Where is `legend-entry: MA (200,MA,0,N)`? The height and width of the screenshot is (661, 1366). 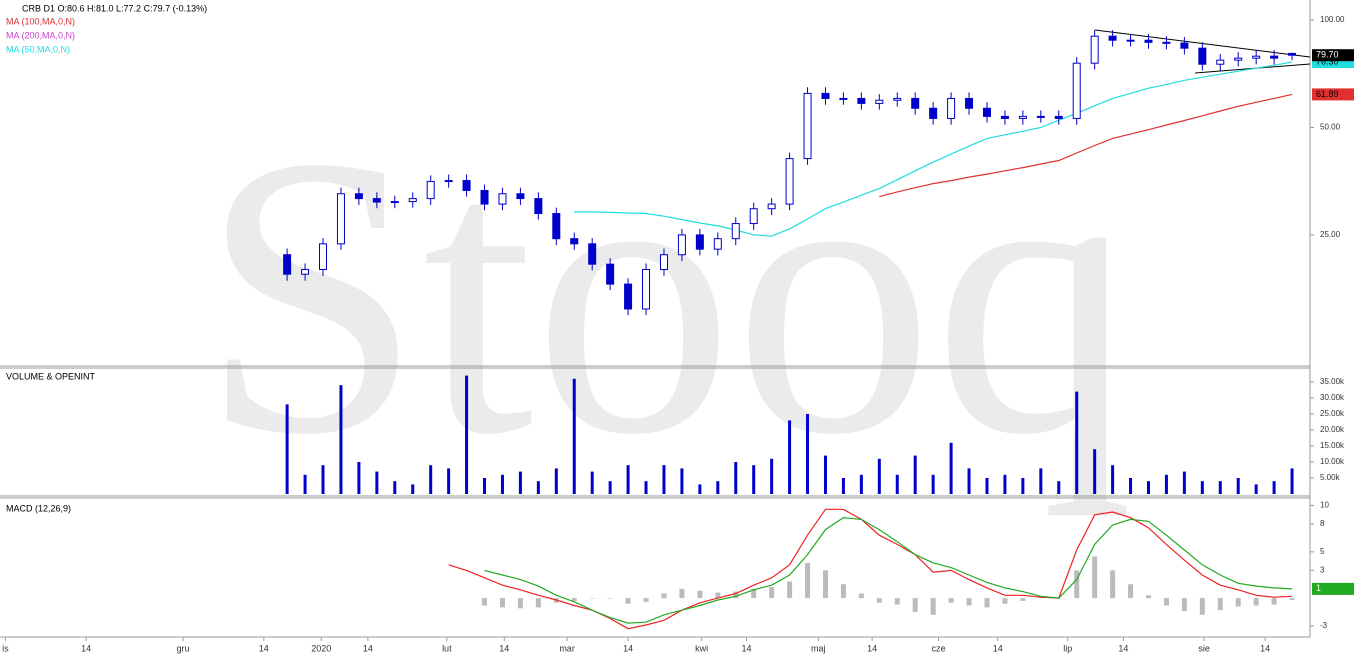 legend-entry: MA (200,MA,0,N) is located at coordinates (40, 35).